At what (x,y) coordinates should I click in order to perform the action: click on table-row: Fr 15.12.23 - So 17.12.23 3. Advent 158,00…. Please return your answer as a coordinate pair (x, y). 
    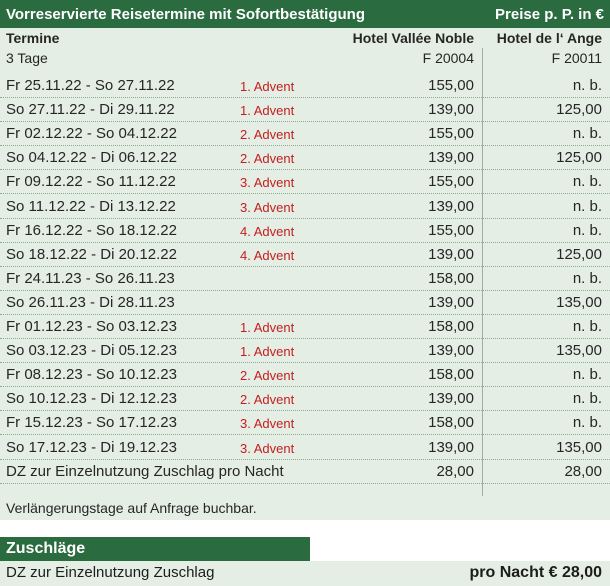
    Looking at the image, I should click on (305, 423).